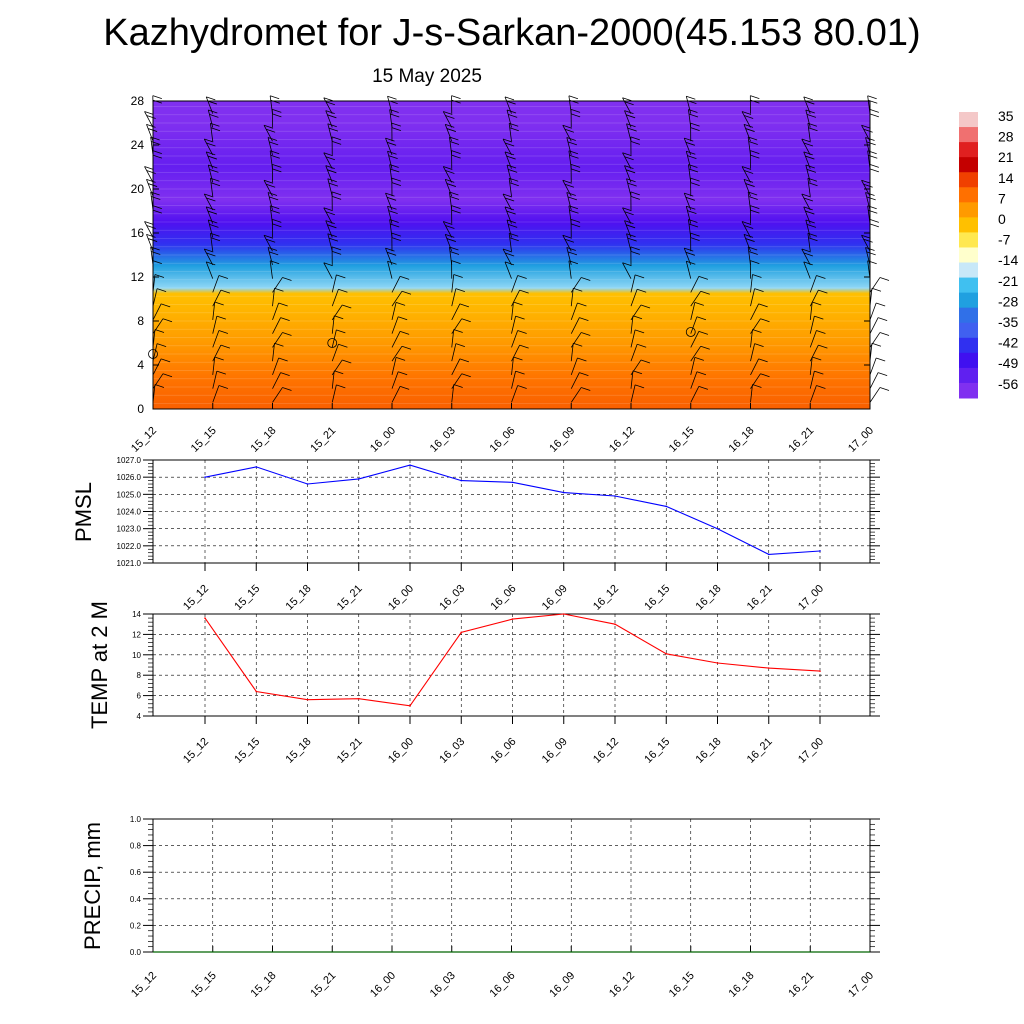  Describe the element at coordinates (383, 440) in the screenshot. I see `heatmap-x-label: 16_00` at that location.